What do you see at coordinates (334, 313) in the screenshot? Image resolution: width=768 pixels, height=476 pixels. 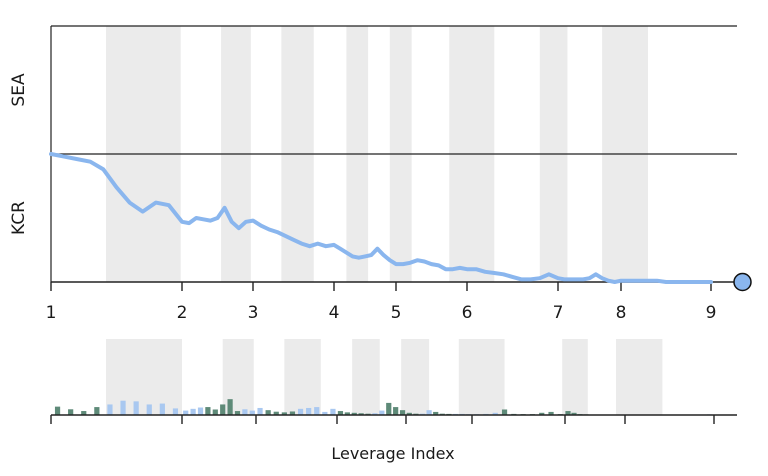 I see `top-x-tick-label: 4` at bounding box center [334, 313].